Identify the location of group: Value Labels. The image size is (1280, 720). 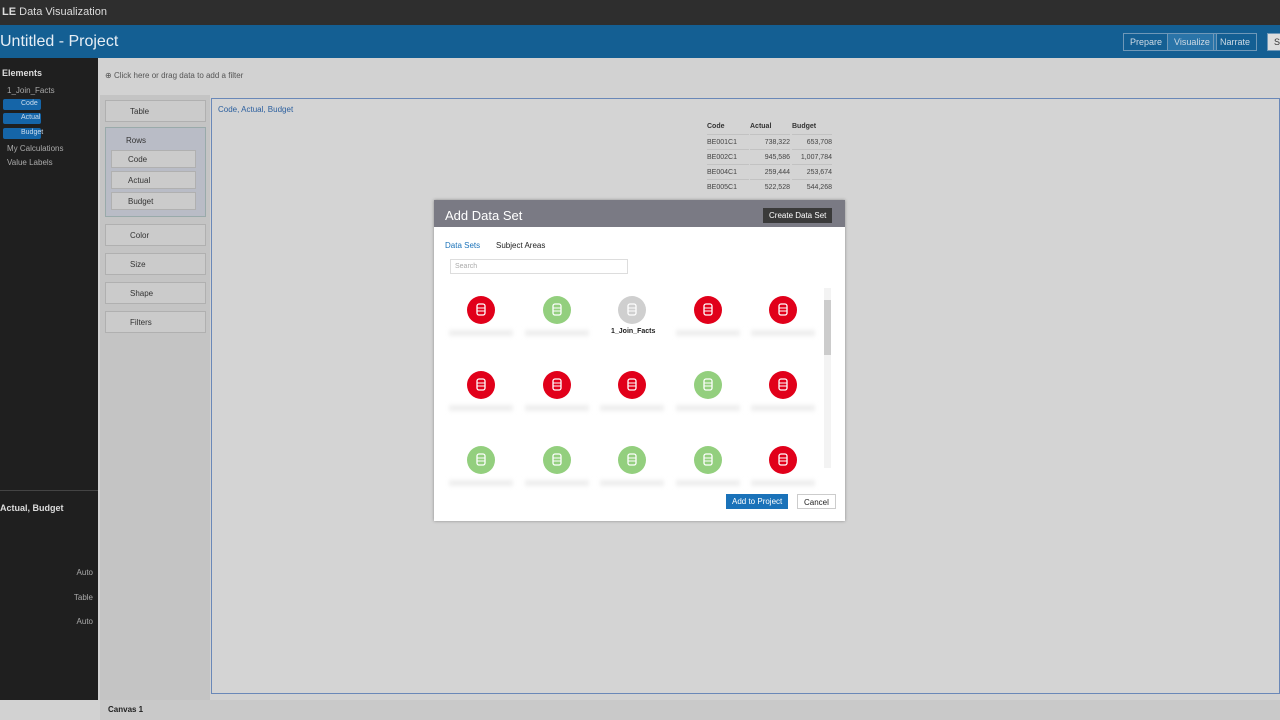
(30, 162).